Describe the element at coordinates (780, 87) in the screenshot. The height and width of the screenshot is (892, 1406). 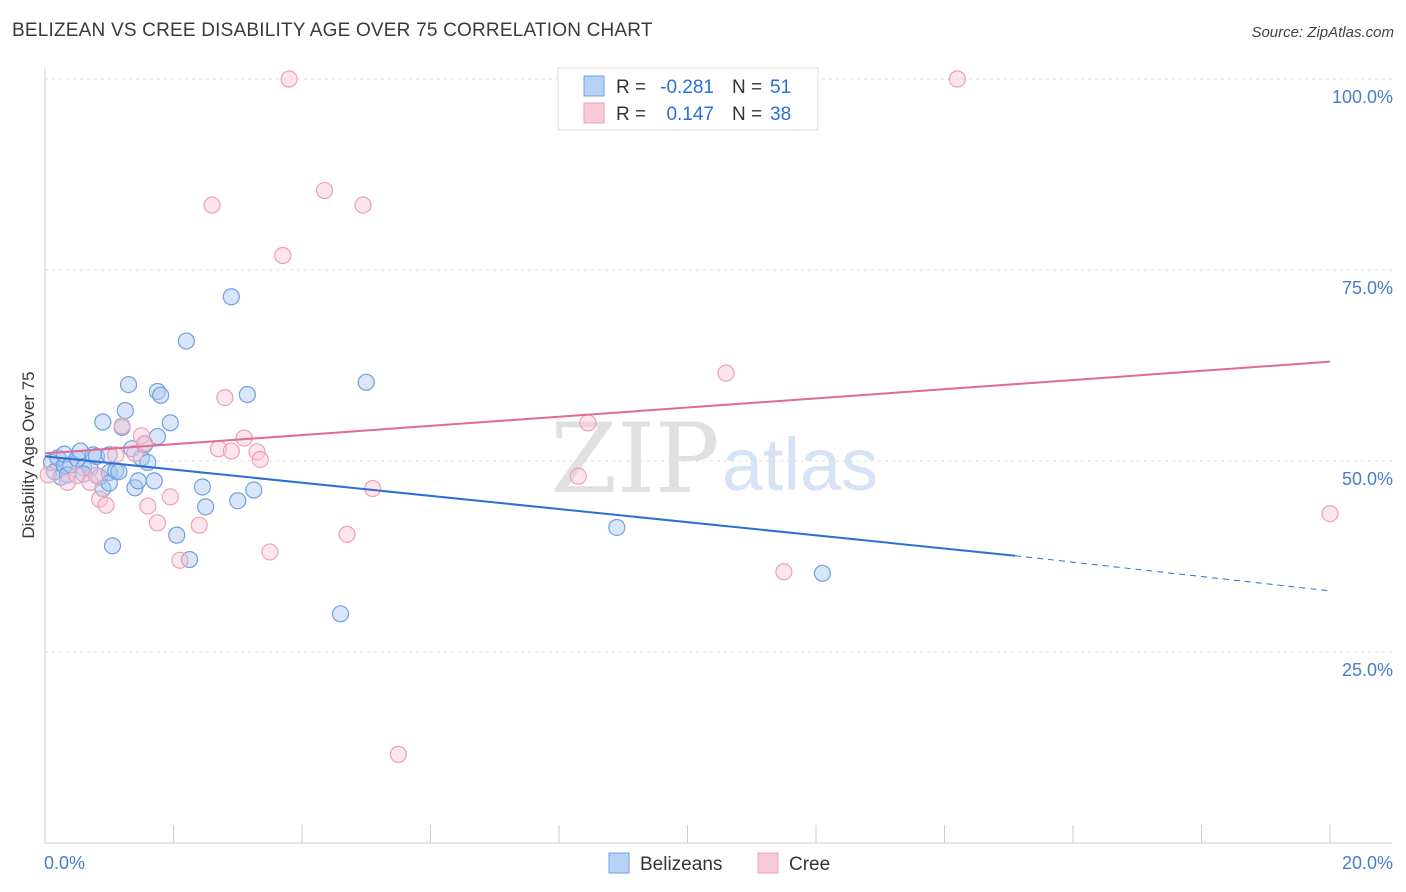
I see `legend-n-value-belizeans: 51` at that location.